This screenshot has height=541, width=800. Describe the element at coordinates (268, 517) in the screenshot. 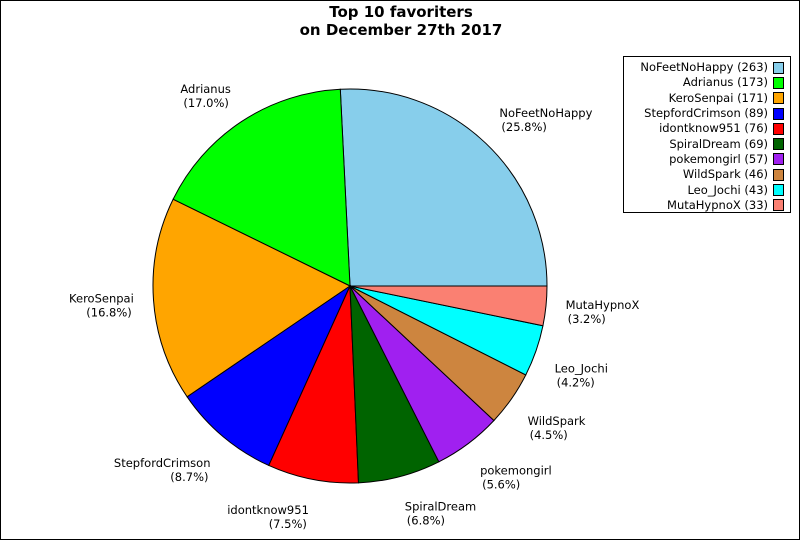

I see `slice-label-idontknow951: idontknow951 (7.5%)` at that location.